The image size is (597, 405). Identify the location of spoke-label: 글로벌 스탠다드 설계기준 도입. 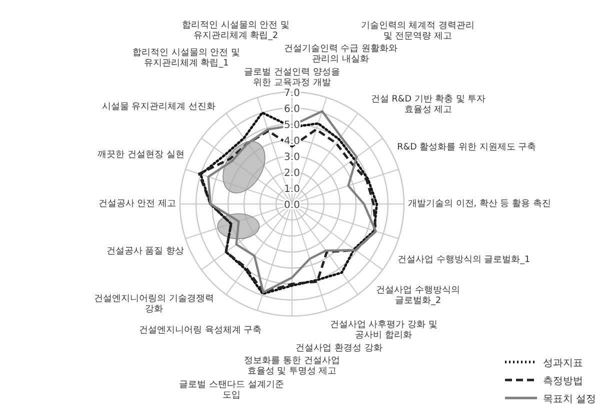
(231, 390).